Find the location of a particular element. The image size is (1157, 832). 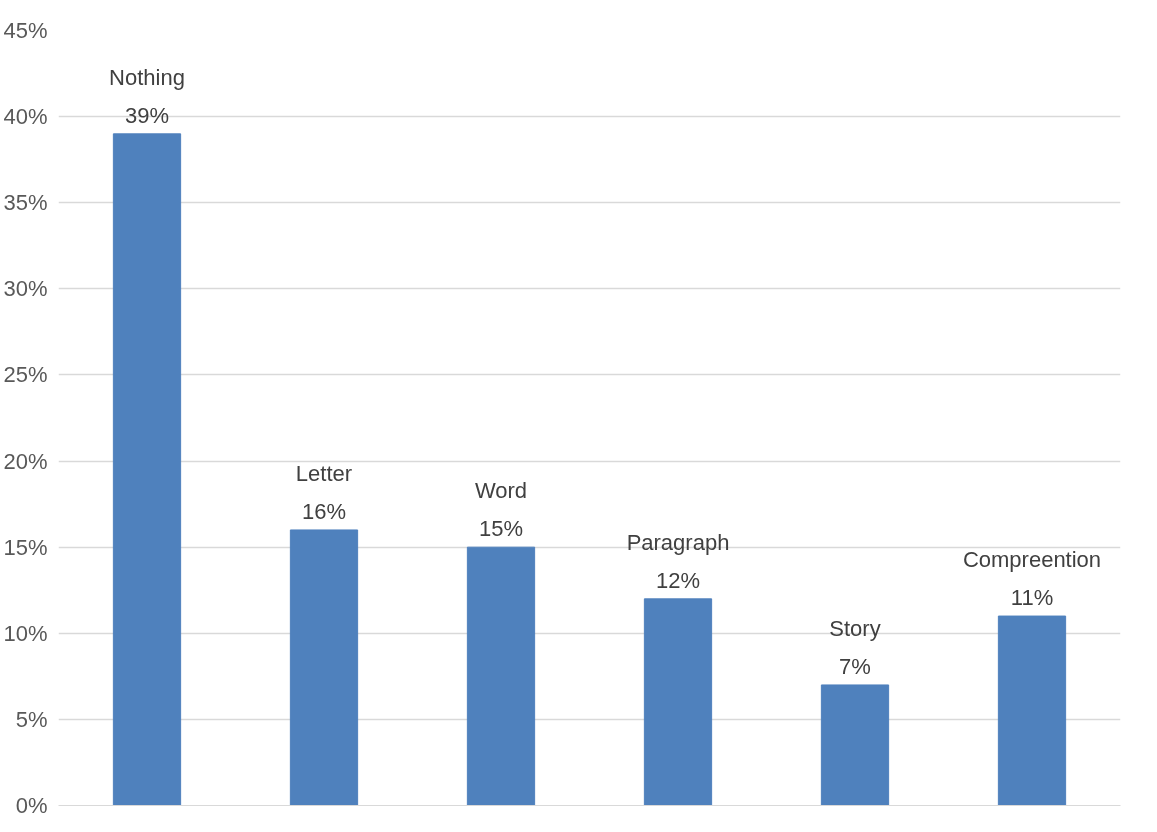

data-label: 11% is located at coordinates (1032, 598).